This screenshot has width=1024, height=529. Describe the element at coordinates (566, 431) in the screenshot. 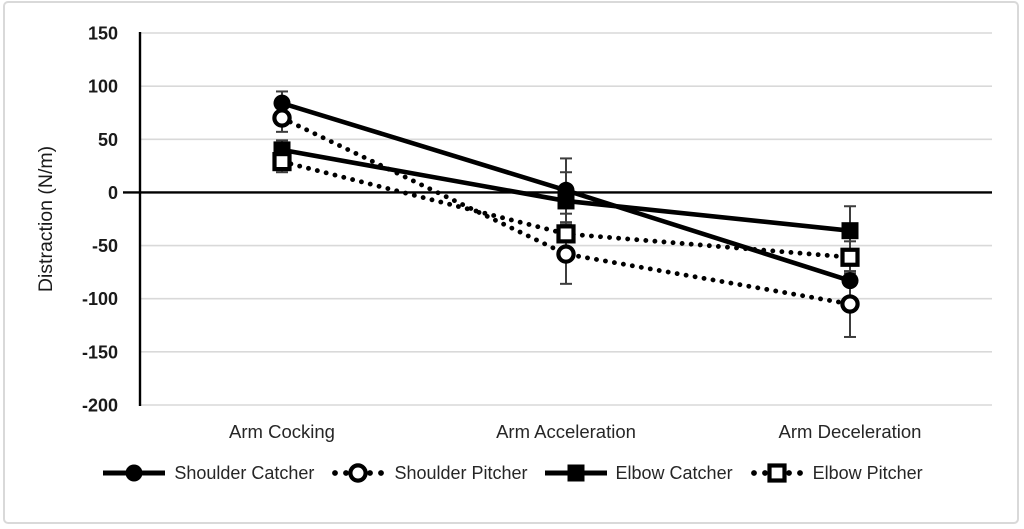

I see `x-category-label: Arm Acceleration` at that location.